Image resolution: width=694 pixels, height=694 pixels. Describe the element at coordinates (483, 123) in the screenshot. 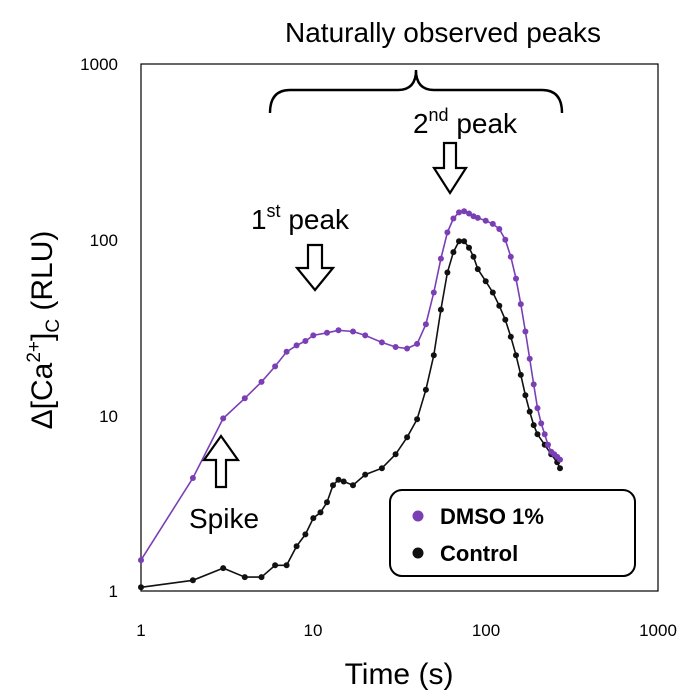

I see `second-peak-word: peak` at that location.